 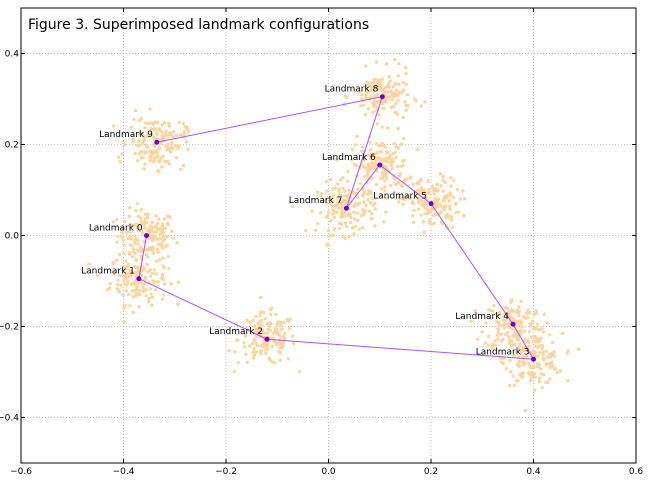 I want to click on landmark-label: Landmark 2, so click(x=236, y=332).